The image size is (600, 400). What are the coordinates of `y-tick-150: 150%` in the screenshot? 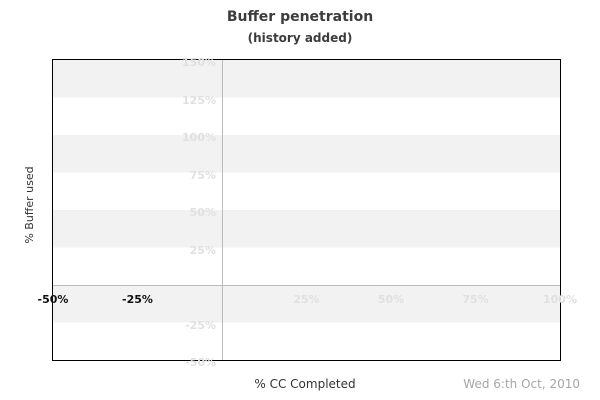 It's located at (199, 62).